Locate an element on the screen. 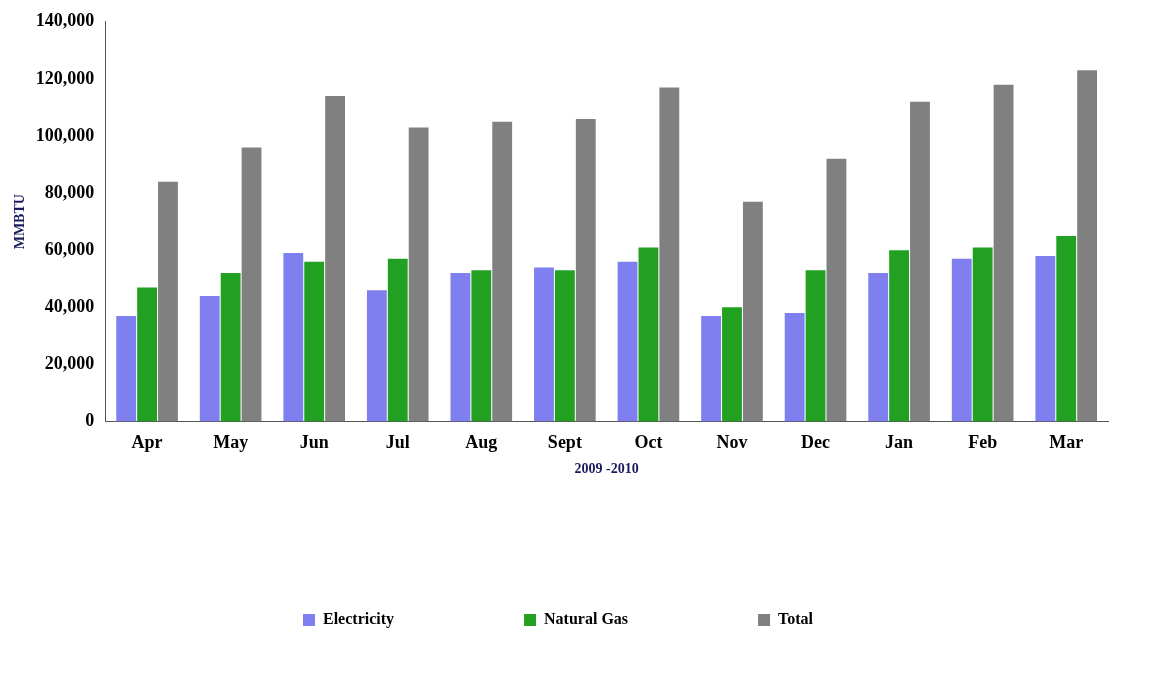 This screenshot has width=1149, height=676. x-tick-label: Jan is located at coordinates (899, 442).